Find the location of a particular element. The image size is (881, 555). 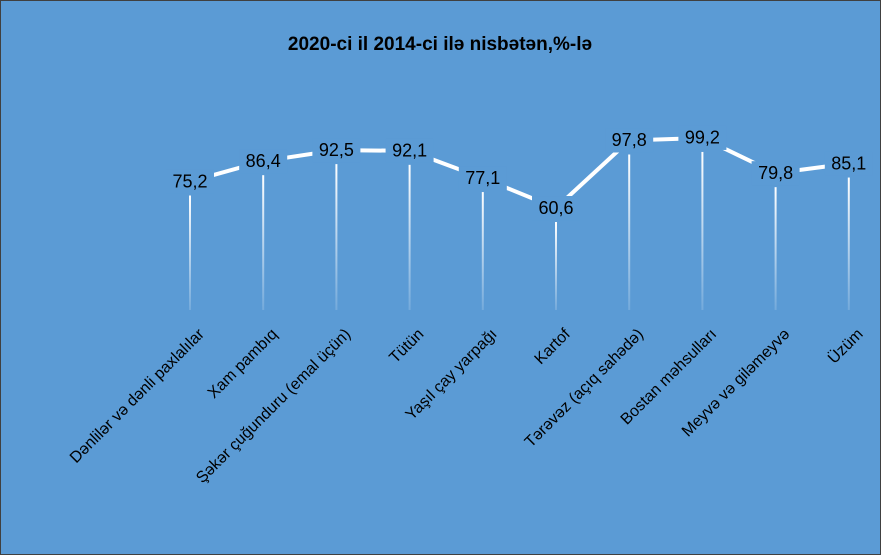

value-label: 85,1 is located at coordinates (848, 163).